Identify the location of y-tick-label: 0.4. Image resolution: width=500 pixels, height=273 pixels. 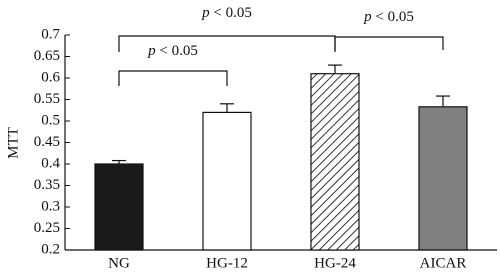
(50, 163).